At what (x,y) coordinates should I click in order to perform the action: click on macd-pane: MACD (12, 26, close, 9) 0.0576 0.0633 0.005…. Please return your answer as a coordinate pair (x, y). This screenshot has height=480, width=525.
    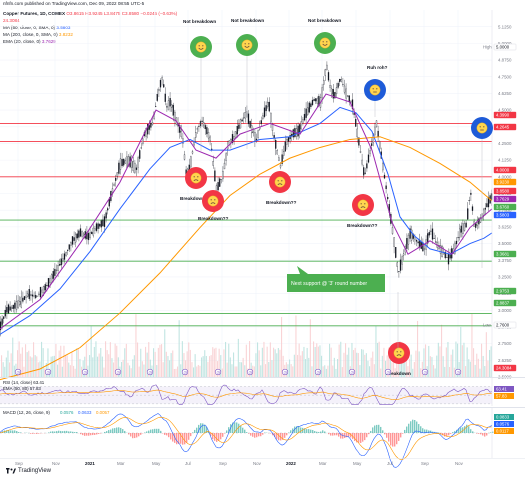
    Looking at the image, I should click on (262, 438).